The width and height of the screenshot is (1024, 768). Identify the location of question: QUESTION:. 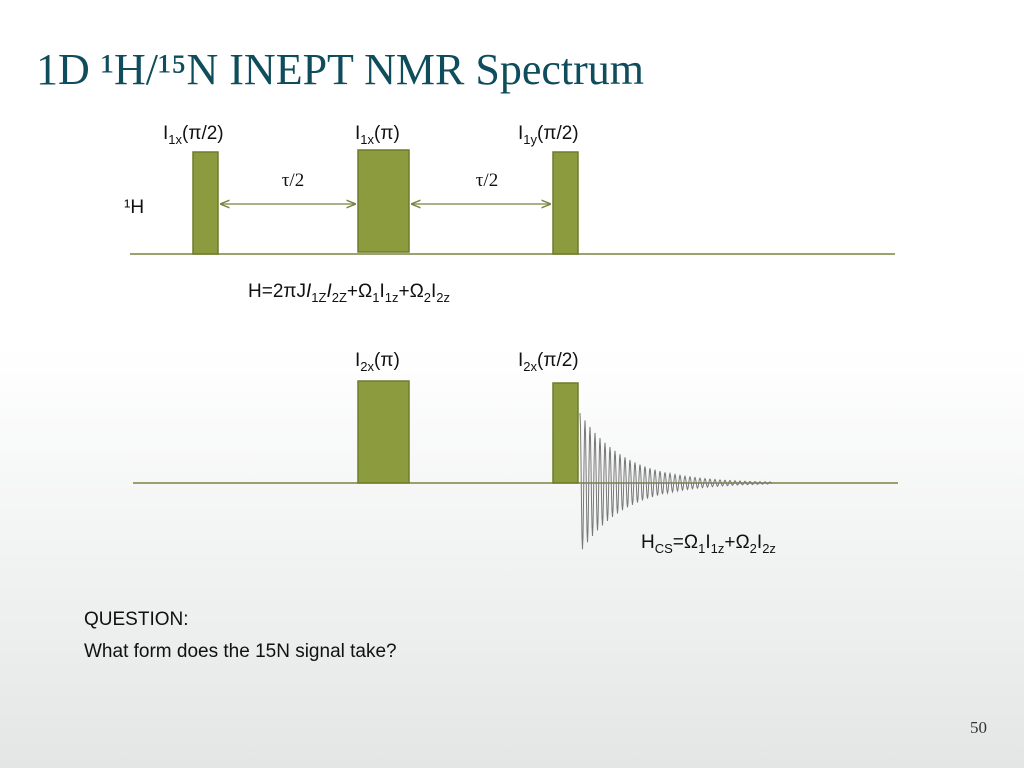
(136, 619).